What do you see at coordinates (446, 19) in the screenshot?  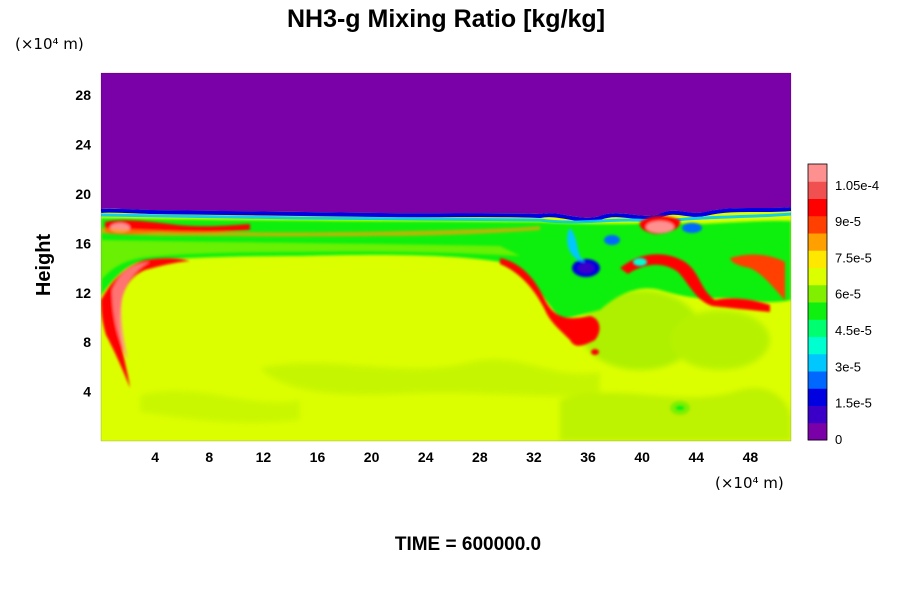 I see `chart-title: NH3-g Mixing Ratio [kg/kg]` at bounding box center [446, 19].